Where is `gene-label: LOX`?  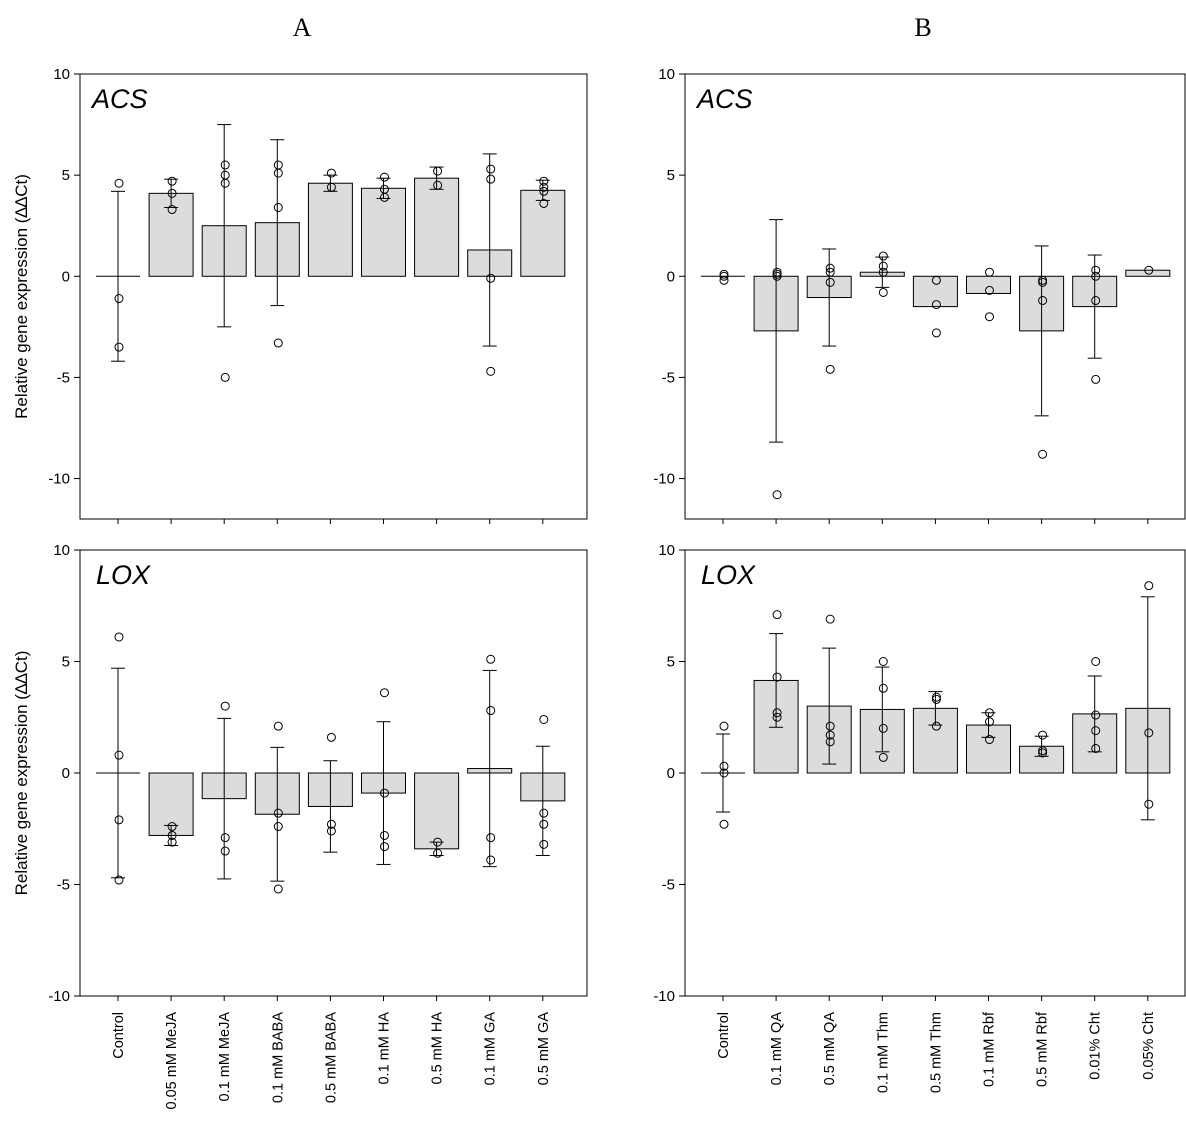 gene-label: LOX is located at coordinates (728, 575).